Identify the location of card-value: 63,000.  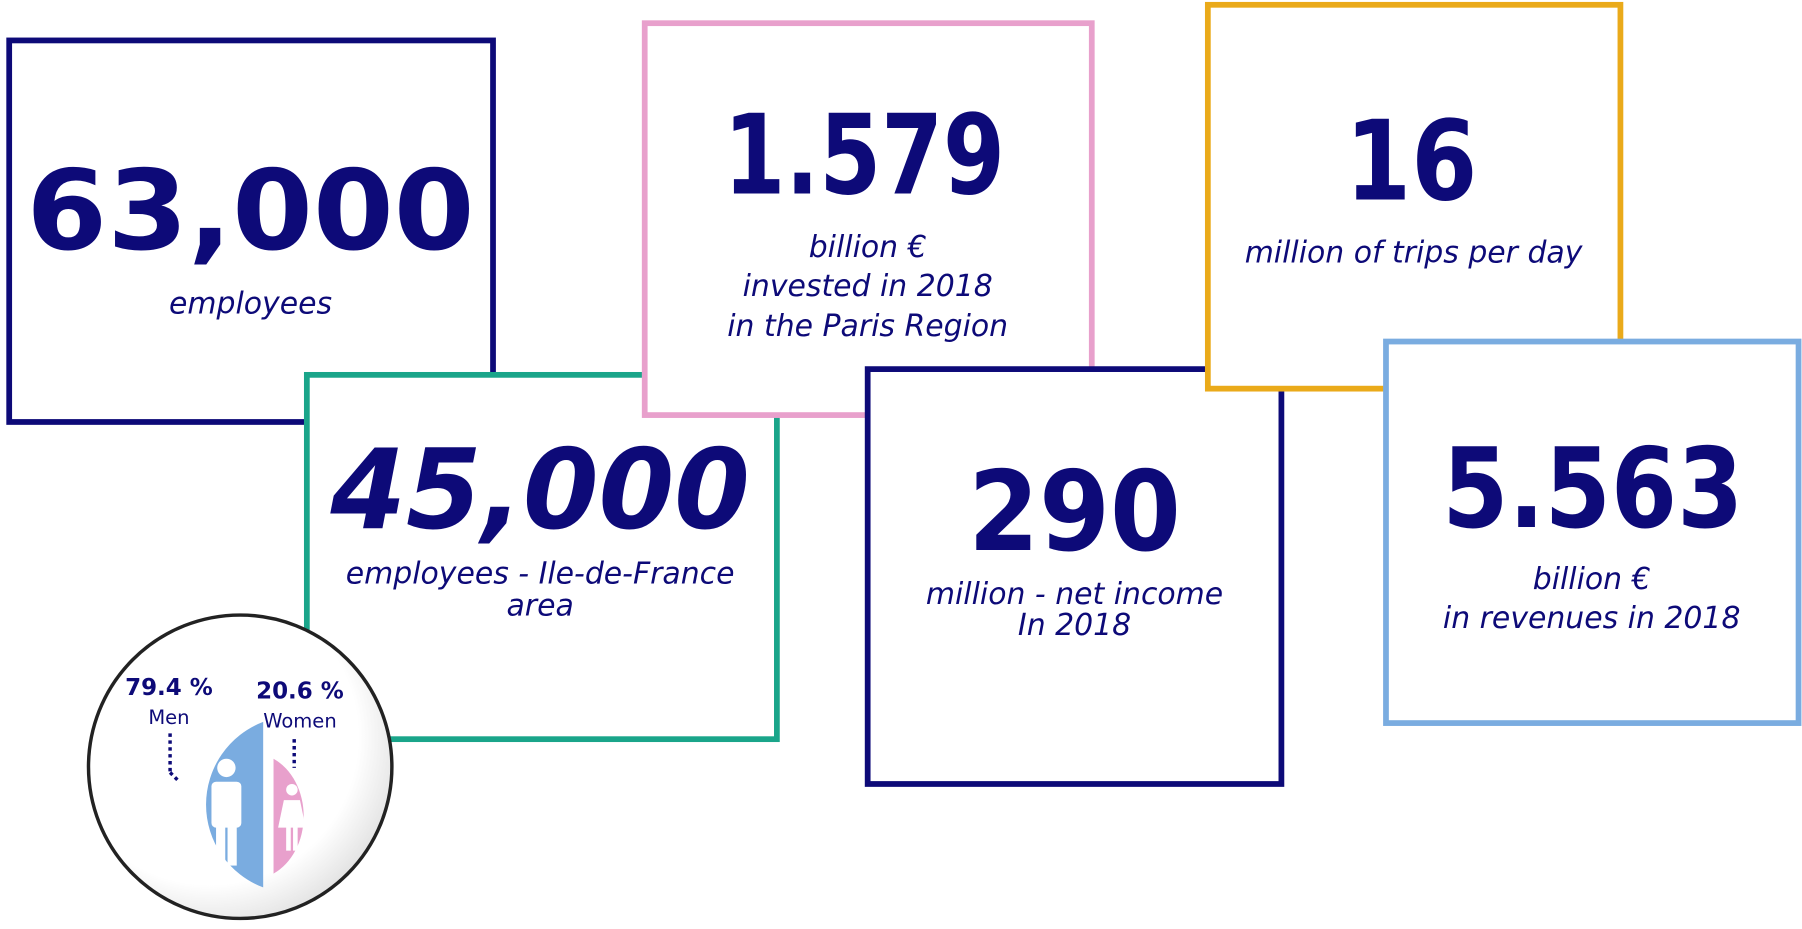
(250, 212).